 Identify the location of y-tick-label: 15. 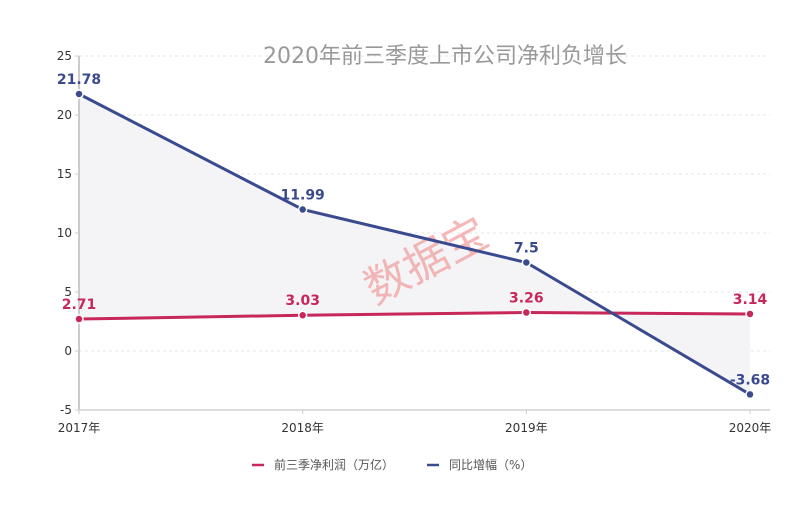
(64, 174).